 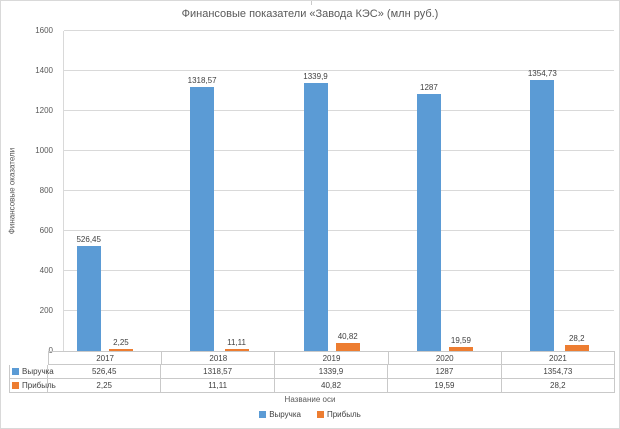 I want to click on table-value-cell: 28,2, so click(x=558, y=386).